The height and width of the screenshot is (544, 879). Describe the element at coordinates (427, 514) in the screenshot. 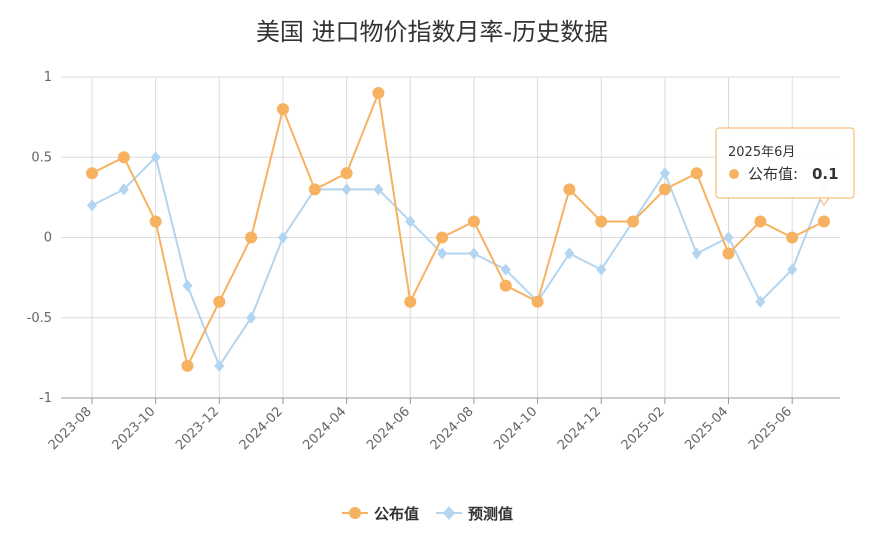

I see `legend: 公布值 预测值` at that location.